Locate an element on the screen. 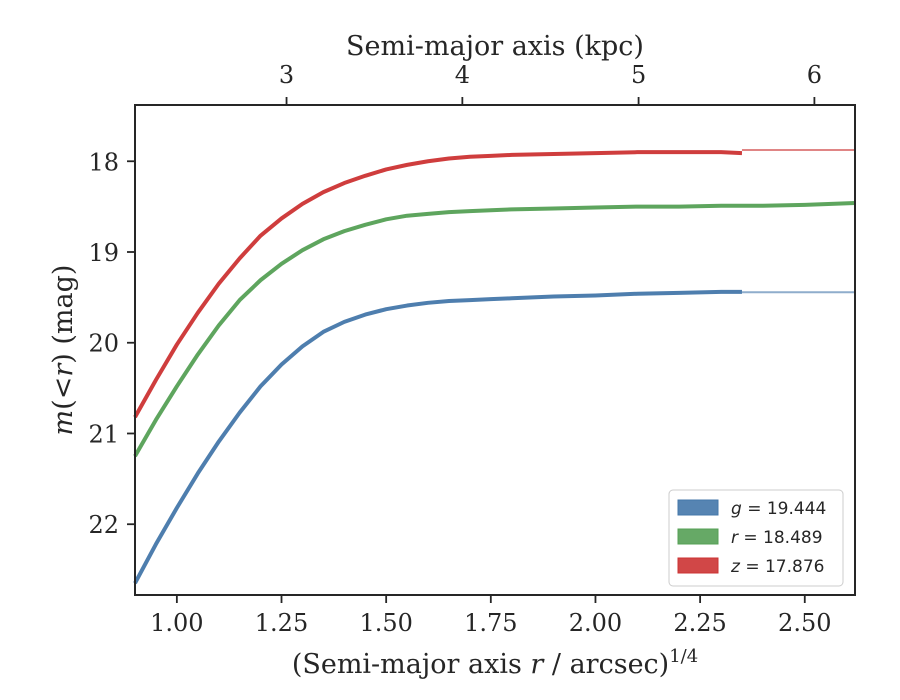 This screenshot has width=900, height=700. y-axis-label-var2: r is located at coordinates (63, 369).